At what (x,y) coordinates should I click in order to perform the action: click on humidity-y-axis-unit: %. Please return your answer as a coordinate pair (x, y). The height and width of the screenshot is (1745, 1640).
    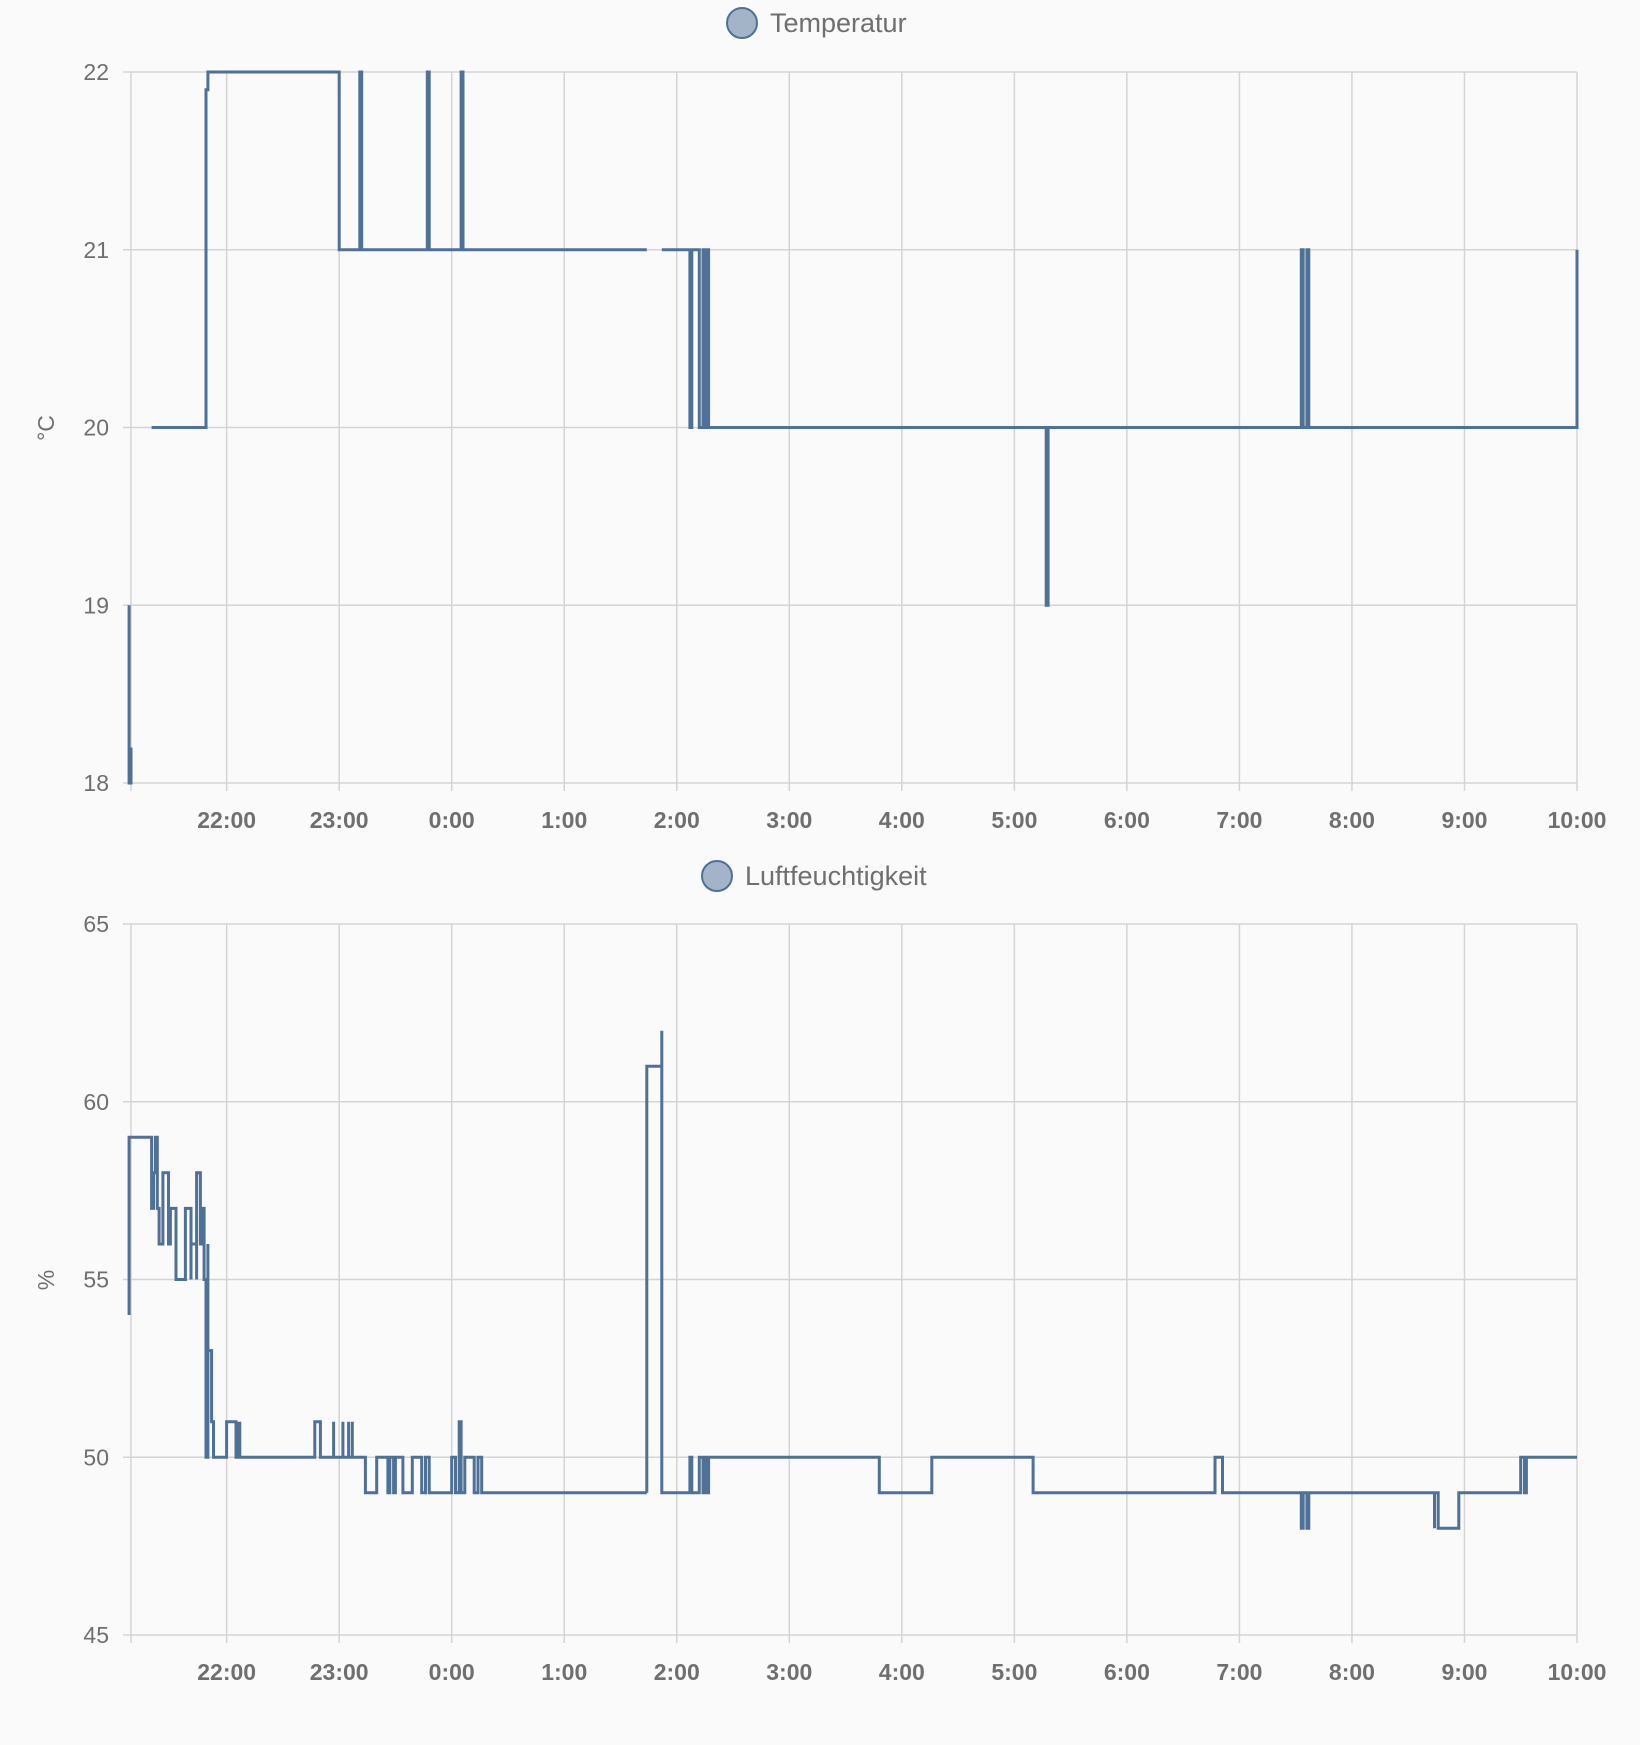
    Looking at the image, I should click on (46, 1280).